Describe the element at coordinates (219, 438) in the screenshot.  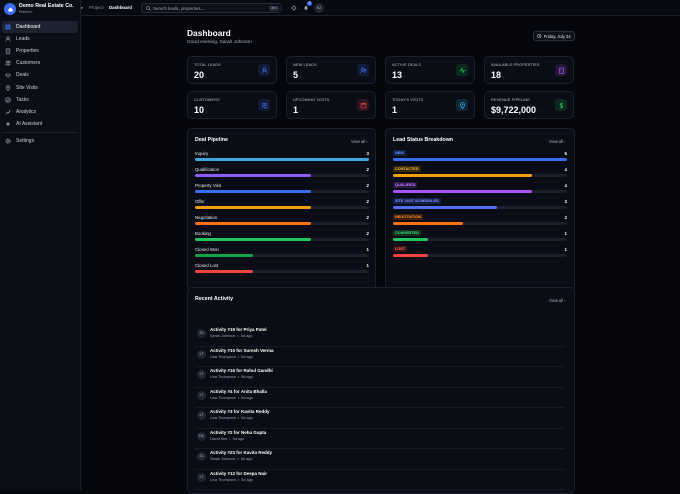
I see `activity-user: David Kim` at that location.